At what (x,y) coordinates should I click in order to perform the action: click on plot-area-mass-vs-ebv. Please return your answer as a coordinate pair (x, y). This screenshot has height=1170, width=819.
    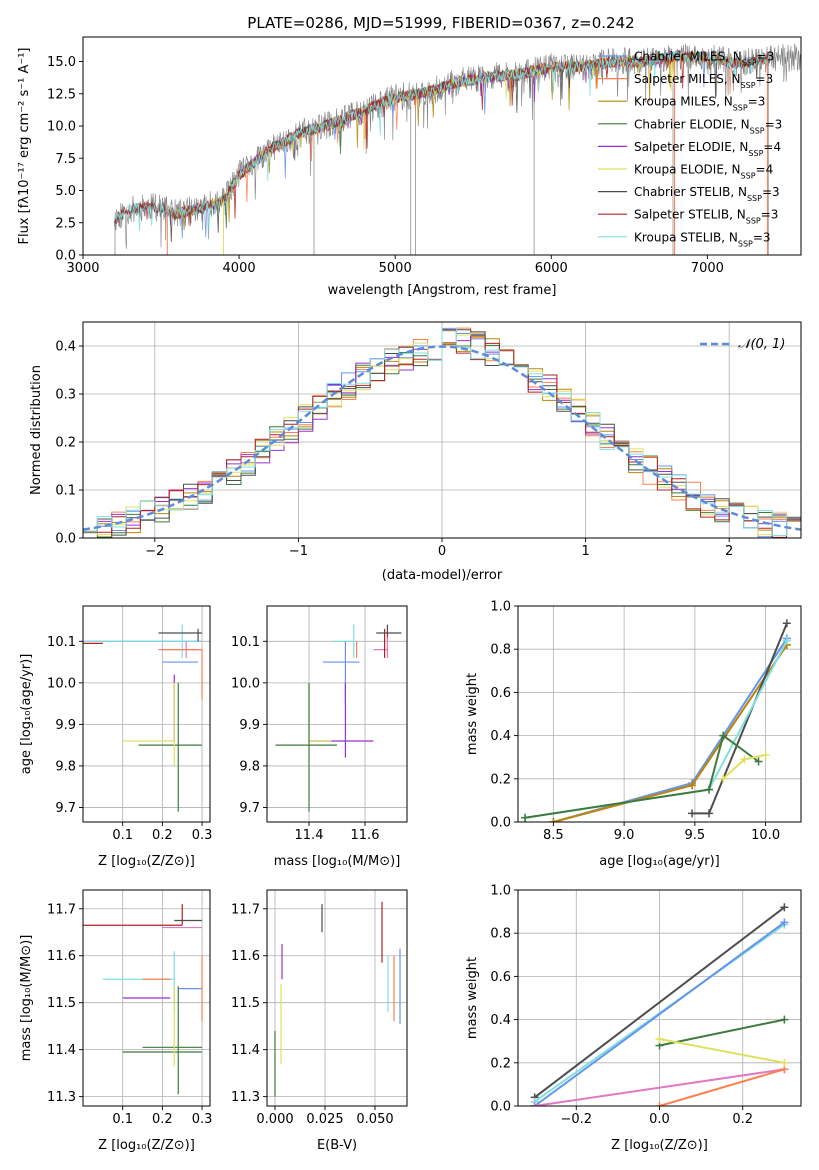
    Looking at the image, I should click on (337, 998).